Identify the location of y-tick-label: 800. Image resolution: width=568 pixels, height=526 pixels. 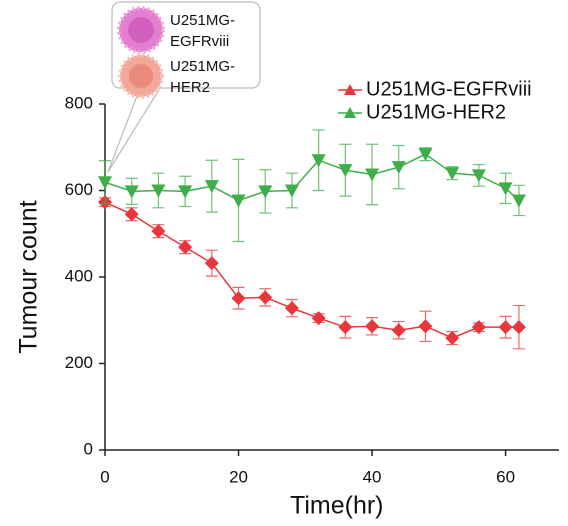
(79, 102).